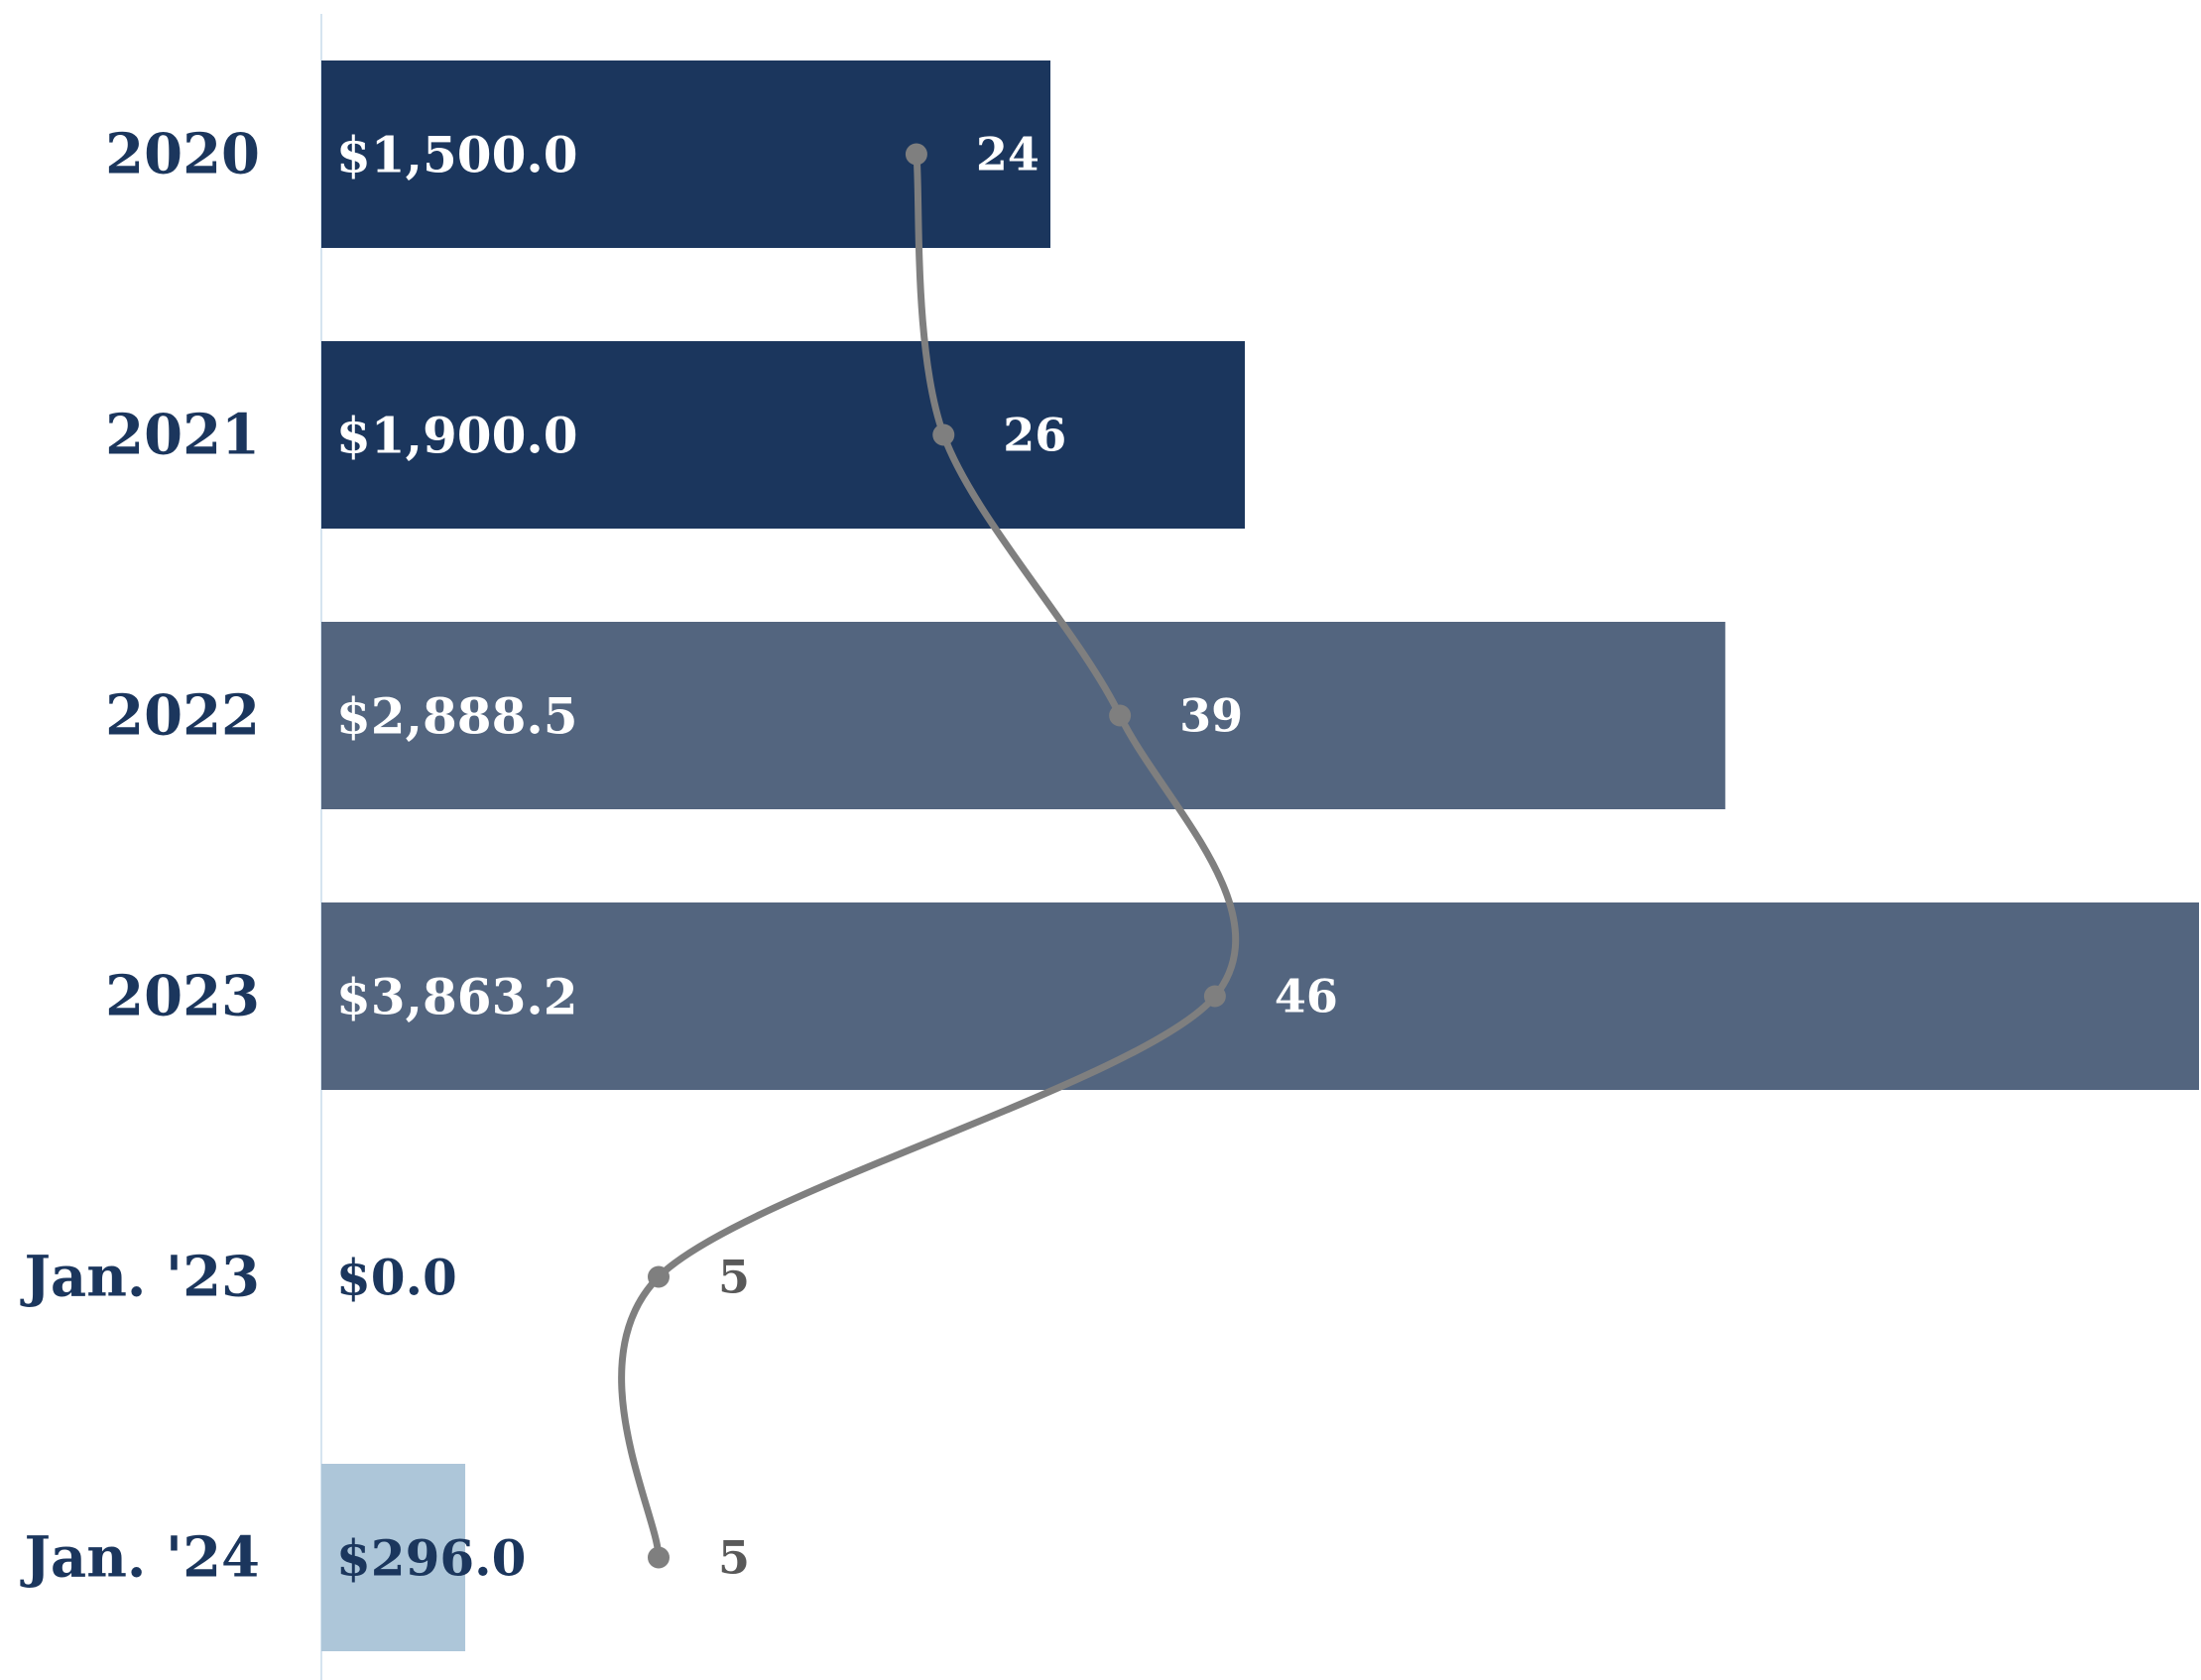 This screenshot has width=2201, height=1680. I want to click on count-label-1: 26, so click(1034, 435).